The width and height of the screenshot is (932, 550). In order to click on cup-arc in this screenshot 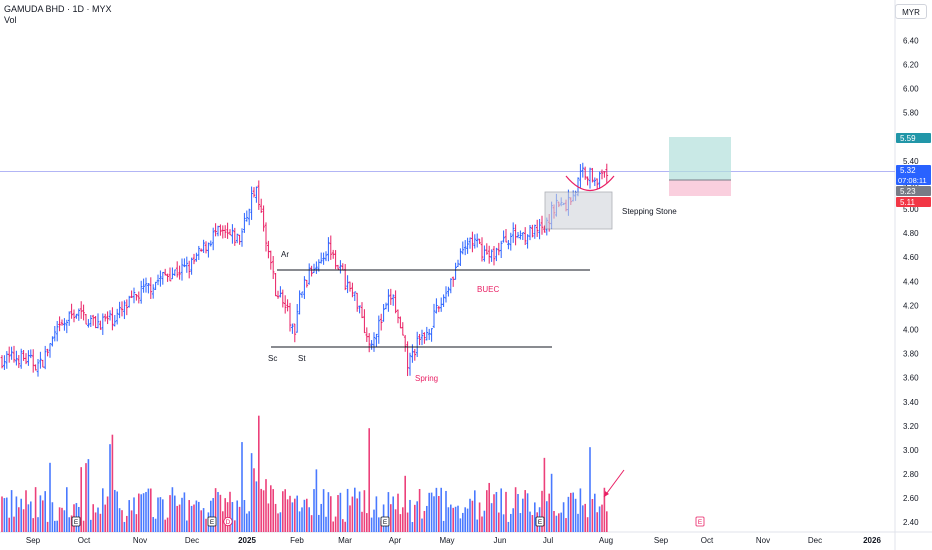, I will do `click(590, 183)`.